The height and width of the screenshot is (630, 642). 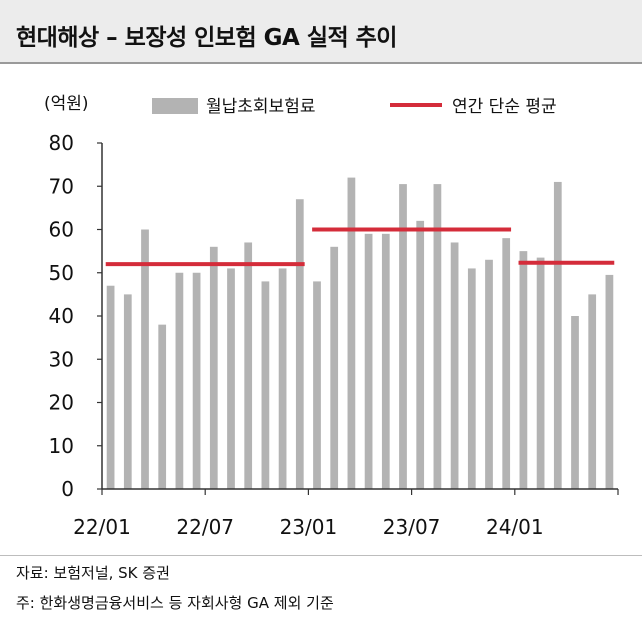 I want to click on average-line-group, so click(x=360, y=247).